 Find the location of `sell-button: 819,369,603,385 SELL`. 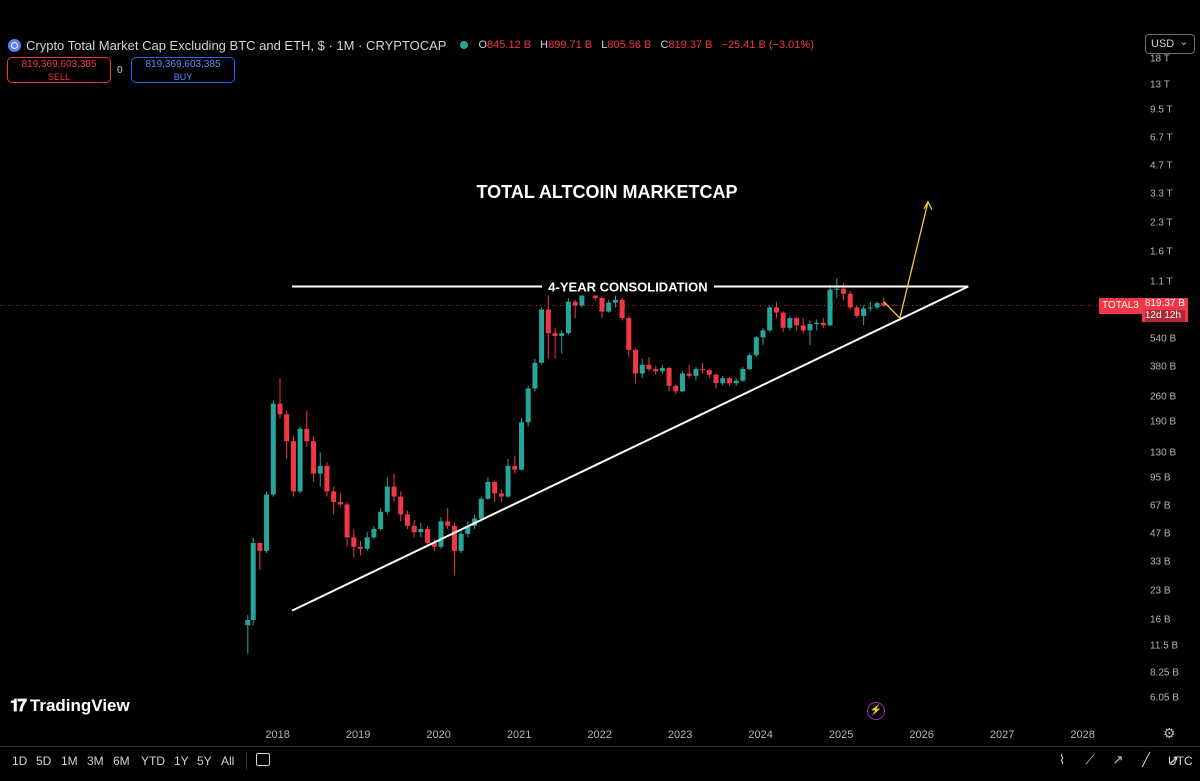

sell-button: 819,369,603,385 SELL is located at coordinates (59, 70).